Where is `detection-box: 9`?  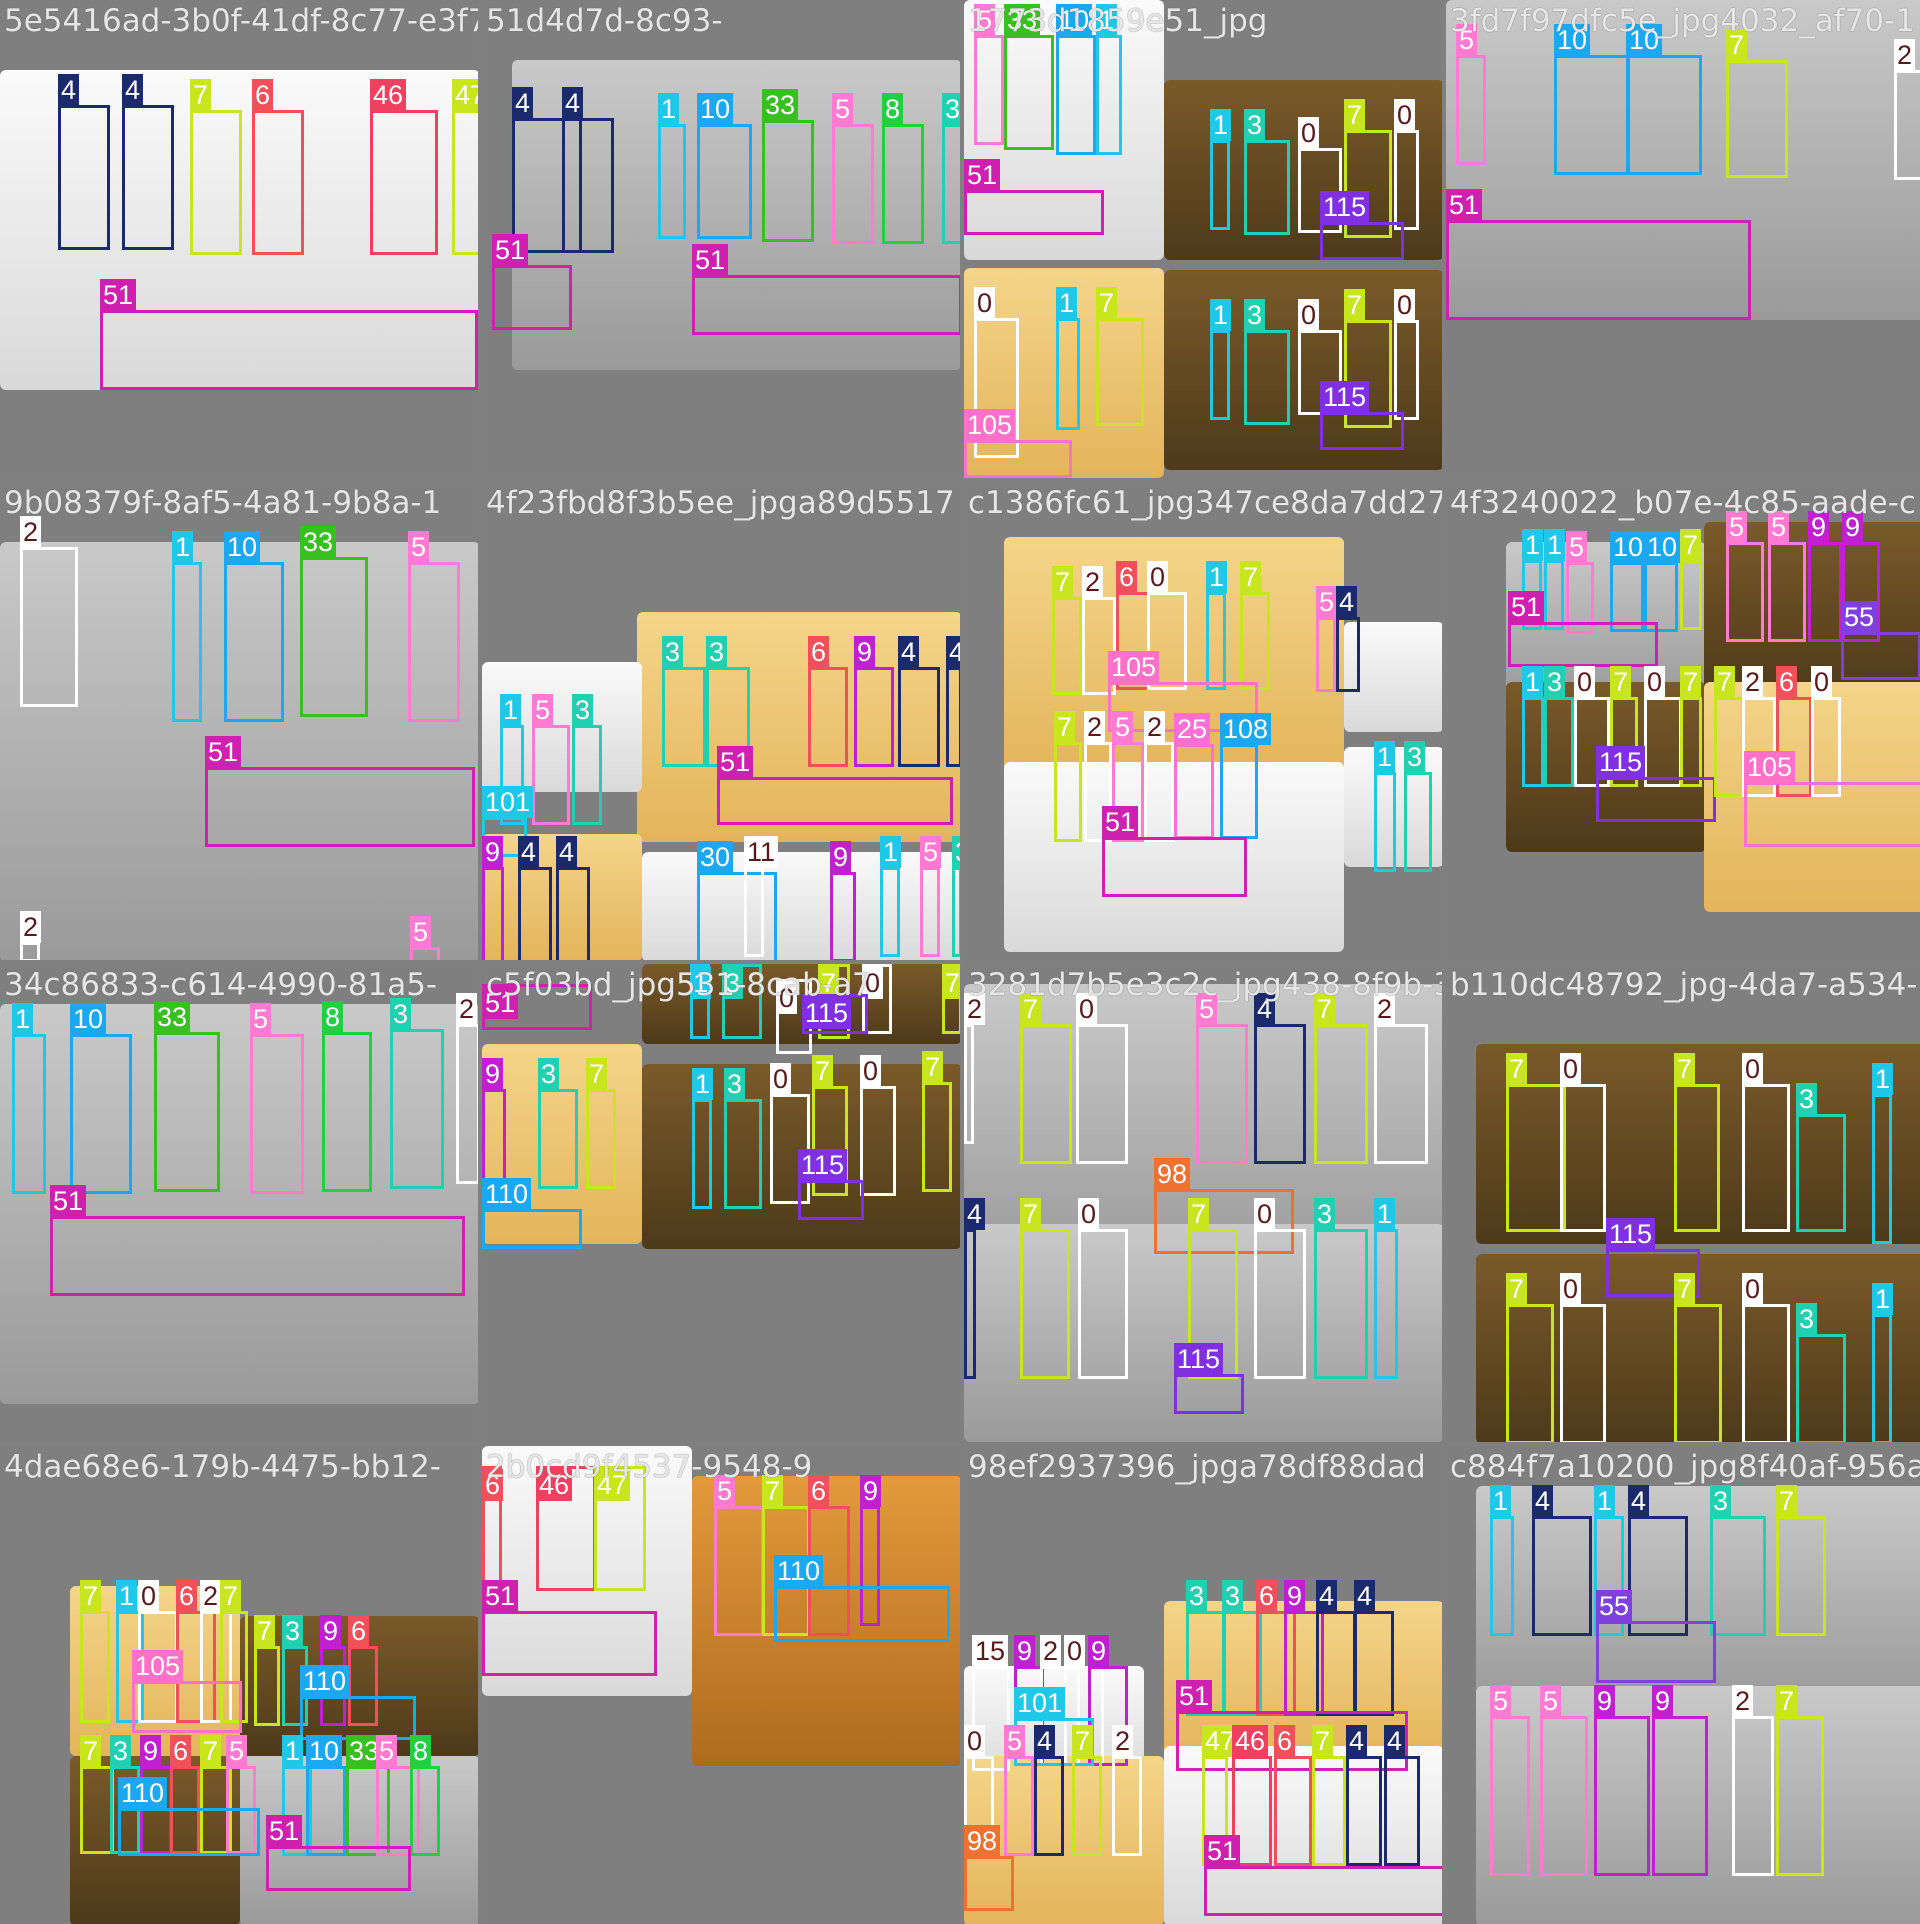 detection-box: 9 is located at coordinates (874, 701).